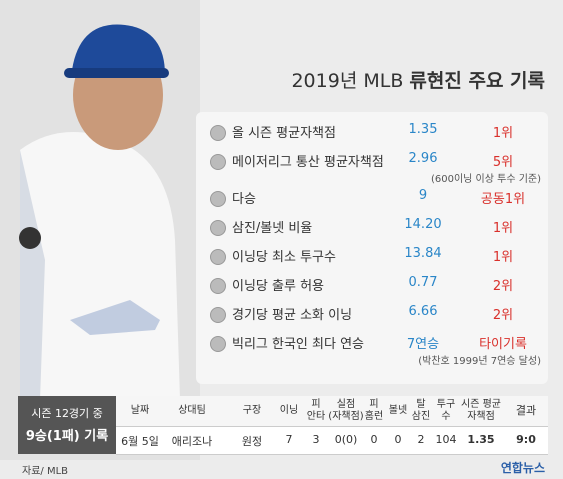 Image resolution: width=563 pixels, height=479 pixels. I want to click on record-value: 0.77, so click(423, 282).